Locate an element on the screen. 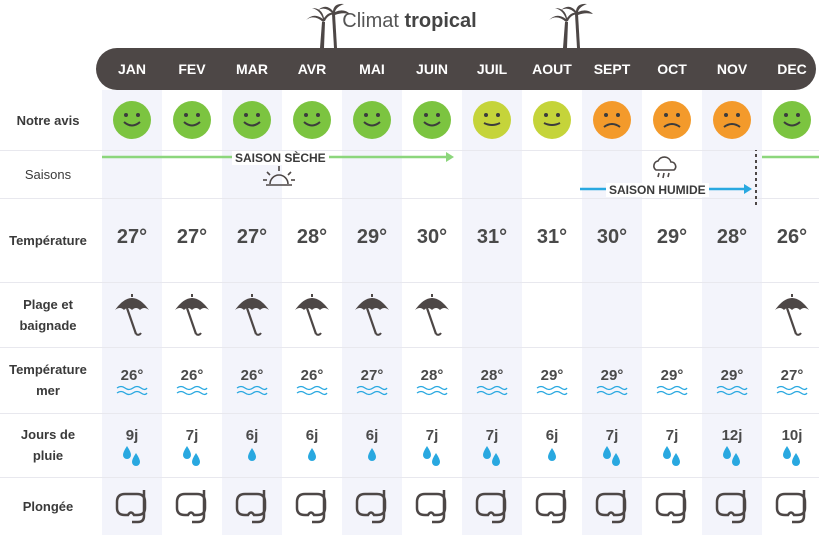  dry-season-label: SAISON SÈCHE is located at coordinates (280, 158).